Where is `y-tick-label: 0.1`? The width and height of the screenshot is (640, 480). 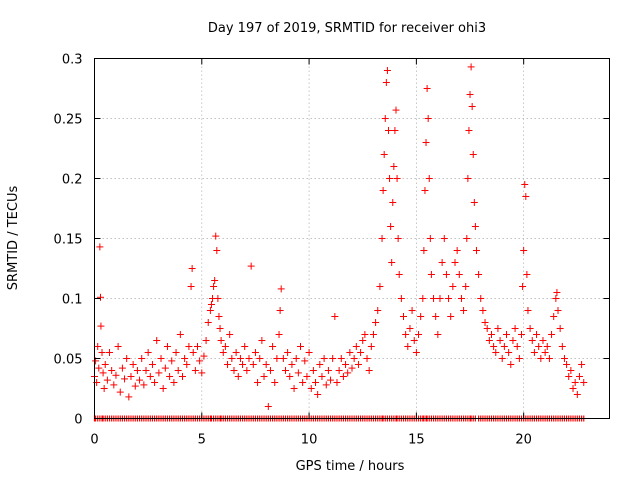 y-tick-label: 0.1 is located at coordinates (72, 300).